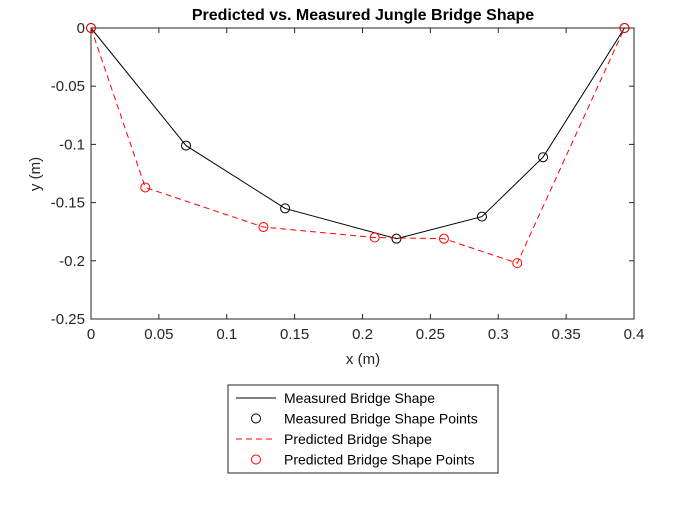 This screenshot has width=700, height=525. Describe the element at coordinates (68, 203) in the screenshot. I see `y-tick-label: -0.15` at that location.